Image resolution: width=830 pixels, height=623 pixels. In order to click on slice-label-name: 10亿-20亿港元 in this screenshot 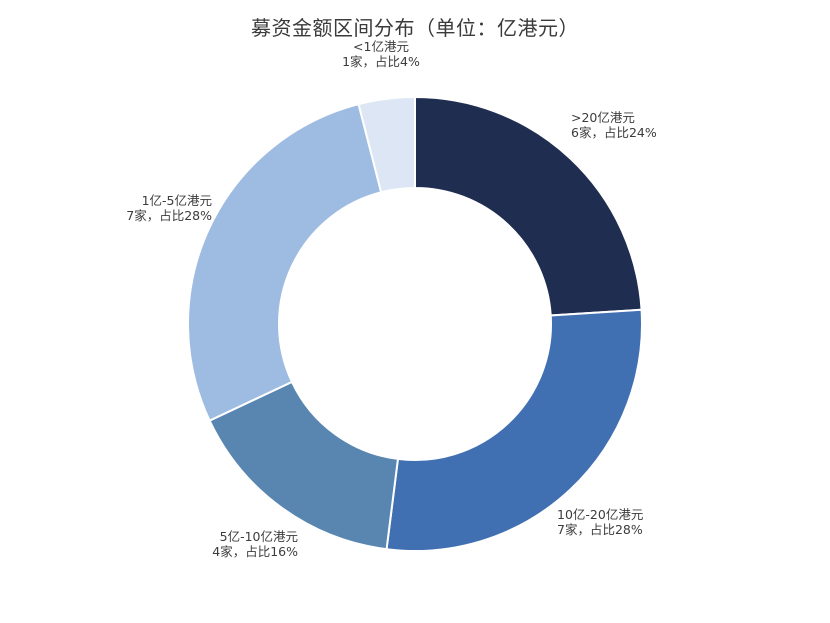, I will do `click(600, 514)`.